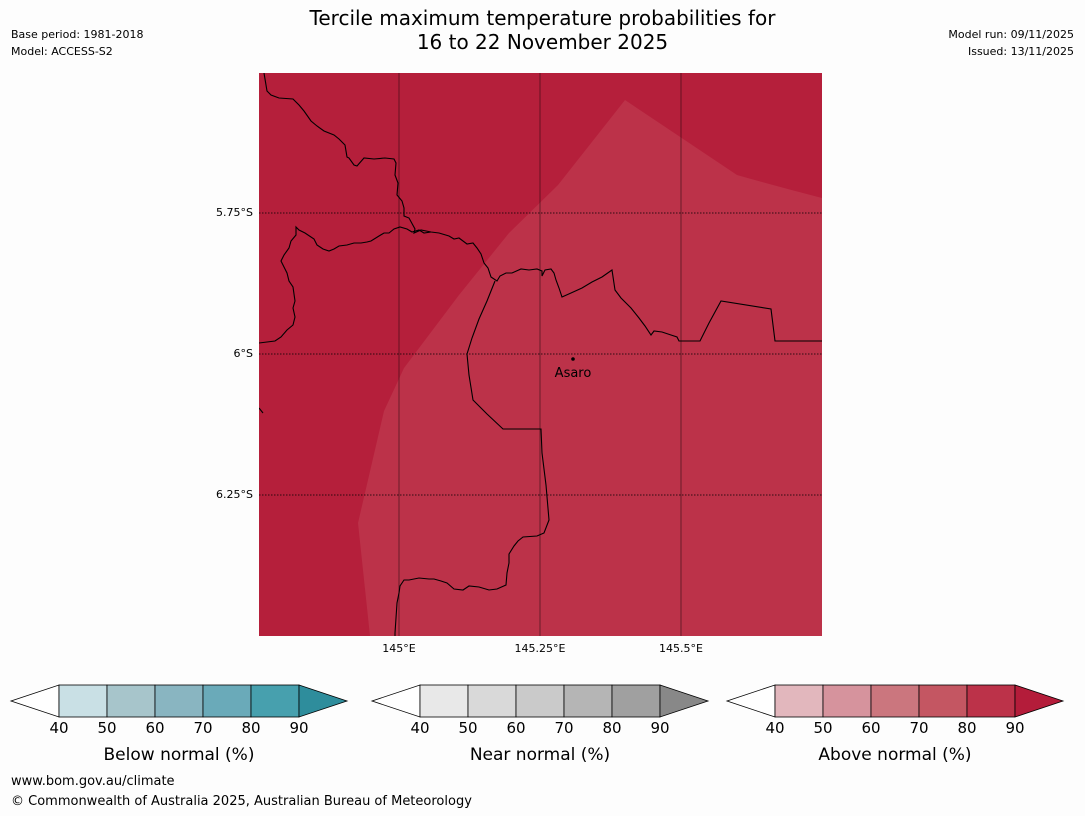 The height and width of the screenshot is (816, 1085). Describe the element at coordinates (540, 648) in the screenshot. I see `lon-label-145-25e: 145.25°E` at that location.